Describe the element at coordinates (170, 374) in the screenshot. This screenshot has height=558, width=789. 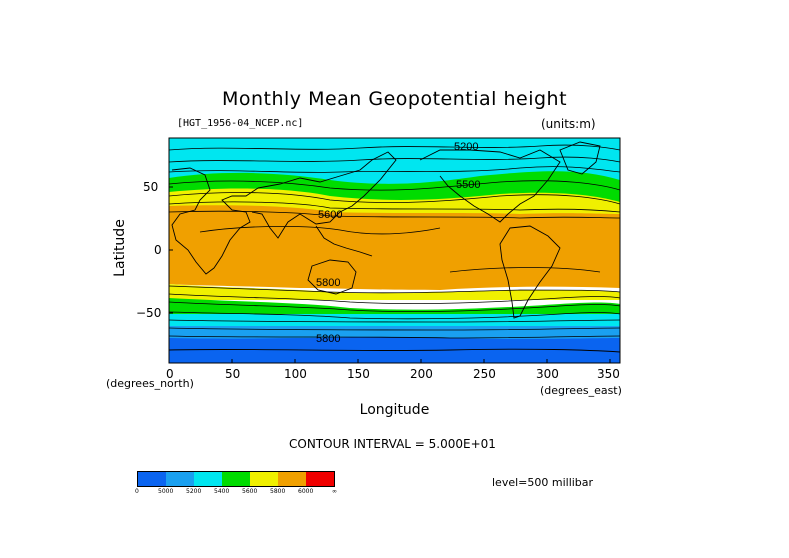
I see `x-tick-label: 0` at that location.